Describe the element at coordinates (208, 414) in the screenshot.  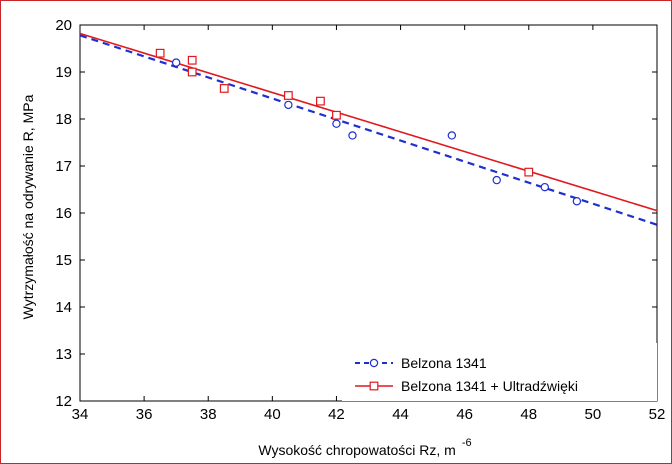
I see `x-tick-label: 38` at that location.